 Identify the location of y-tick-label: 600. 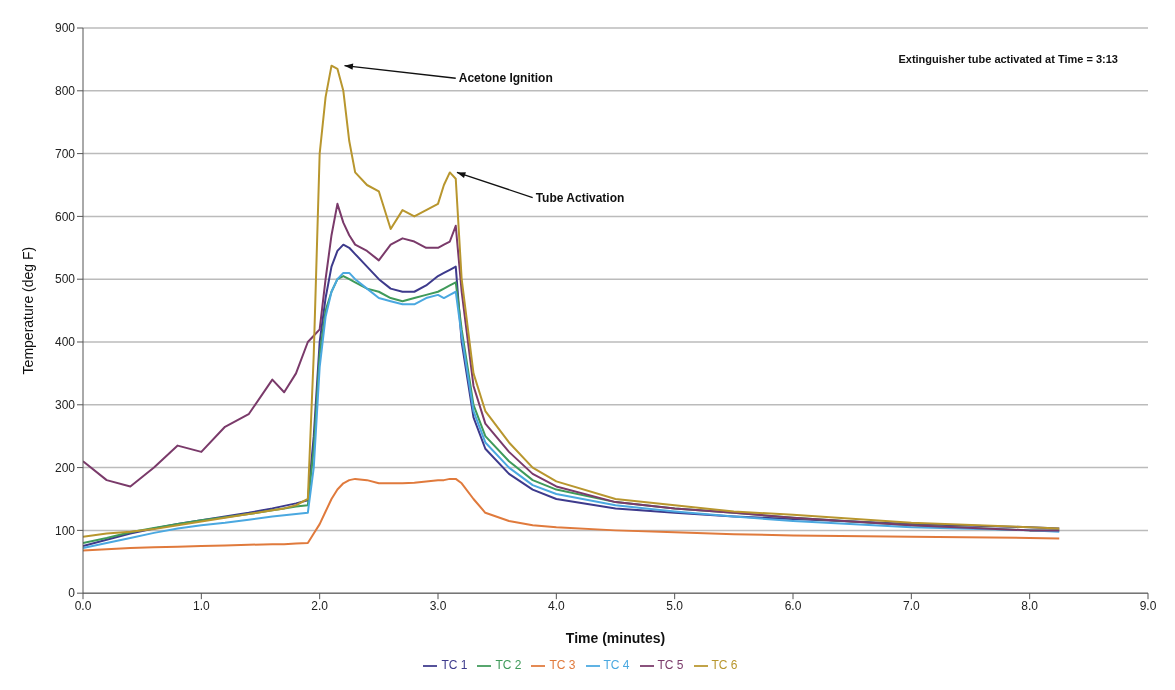
(65, 216).